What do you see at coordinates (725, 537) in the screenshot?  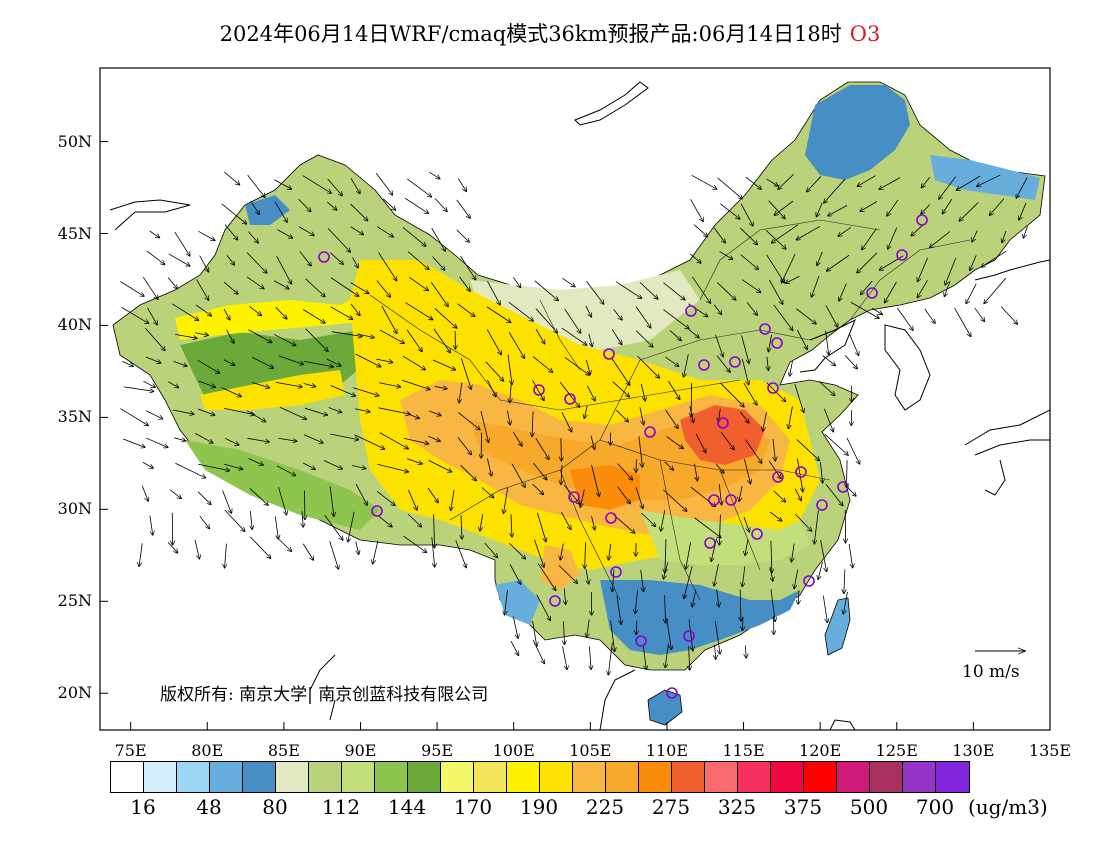 I see `region-green-yangtze` at bounding box center [725, 537].